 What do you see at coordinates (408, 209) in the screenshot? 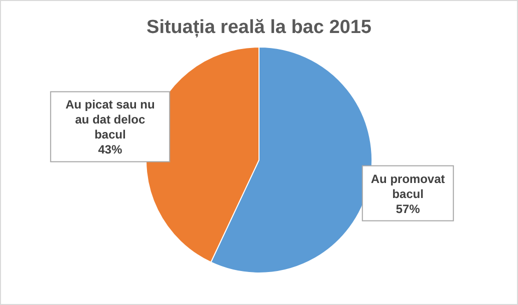
I see `data-label: 57%` at bounding box center [408, 209].